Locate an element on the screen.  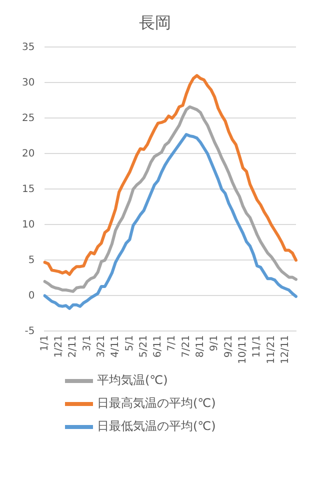
y-tick-label: 0 is located at coordinates (31, 296).